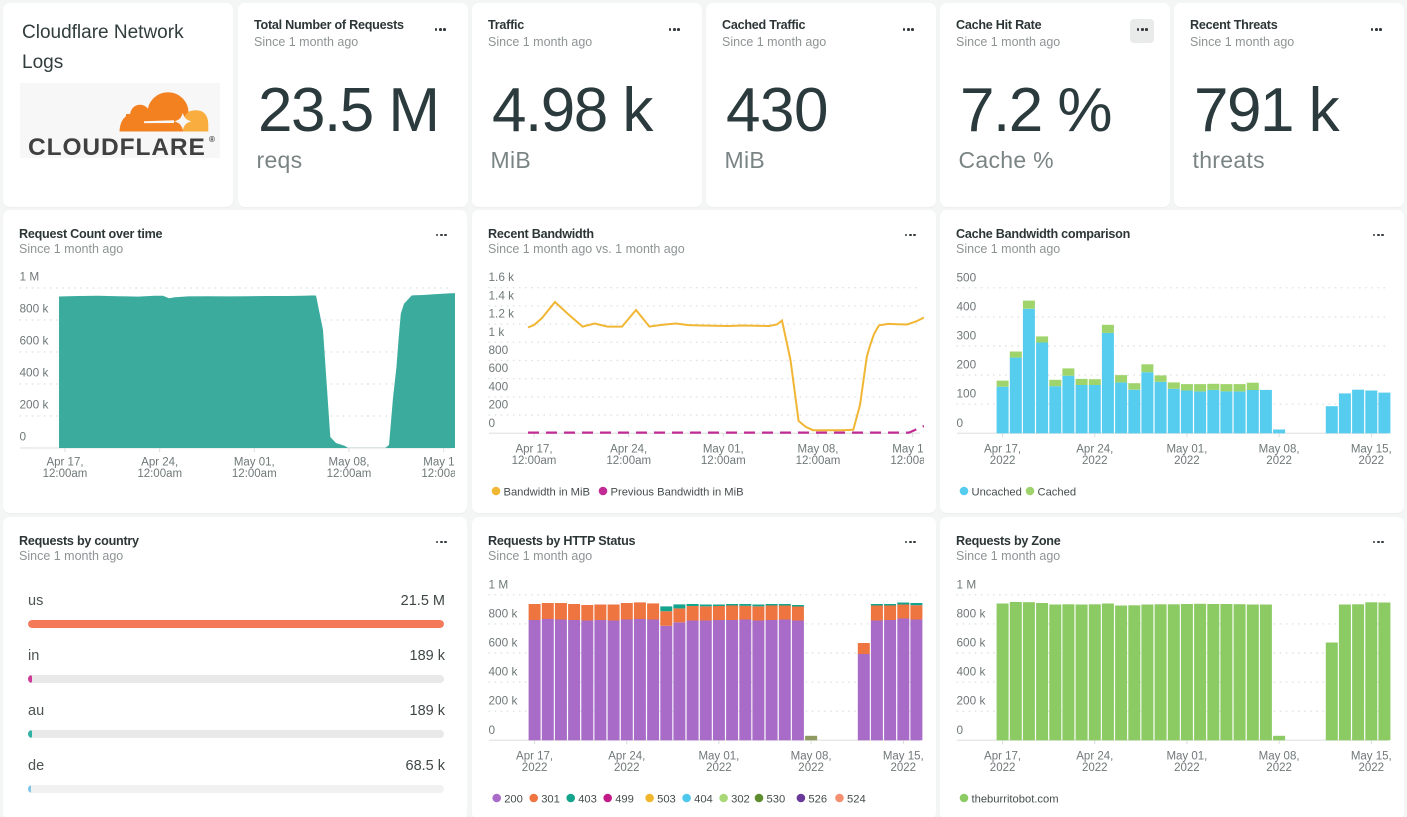 This screenshot has width=1407, height=817. What do you see at coordinates (967, 394) in the screenshot?
I see `svg-text: 100` at bounding box center [967, 394].